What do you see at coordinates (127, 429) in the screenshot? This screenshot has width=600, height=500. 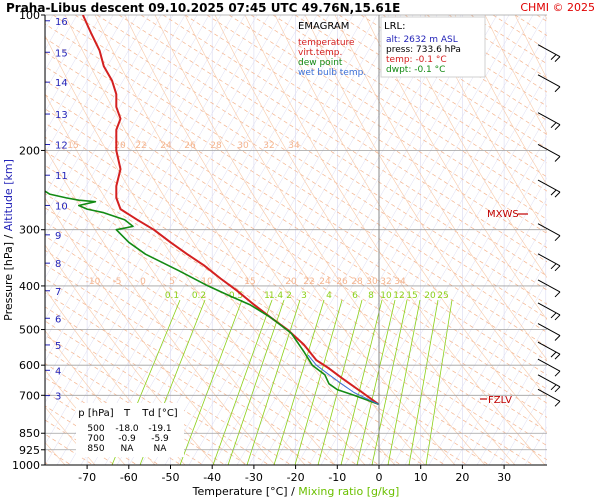 I see `table-cell: -18.0` at bounding box center [127, 429].